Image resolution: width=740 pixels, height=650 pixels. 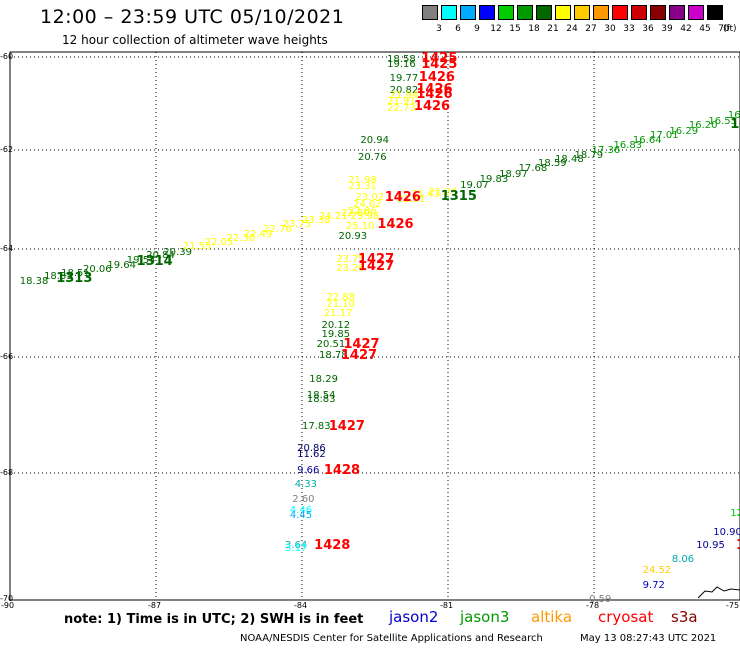 What do you see at coordinates (443, 192) in the screenshot?
I see `swh-value: 21.28` at bounding box center [443, 192].